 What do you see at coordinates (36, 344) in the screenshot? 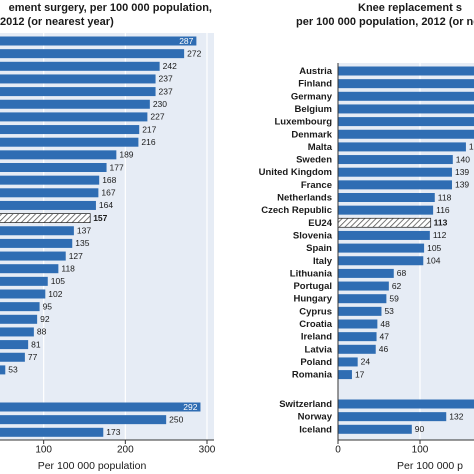
I see `value-label: 81` at bounding box center [36, 344].